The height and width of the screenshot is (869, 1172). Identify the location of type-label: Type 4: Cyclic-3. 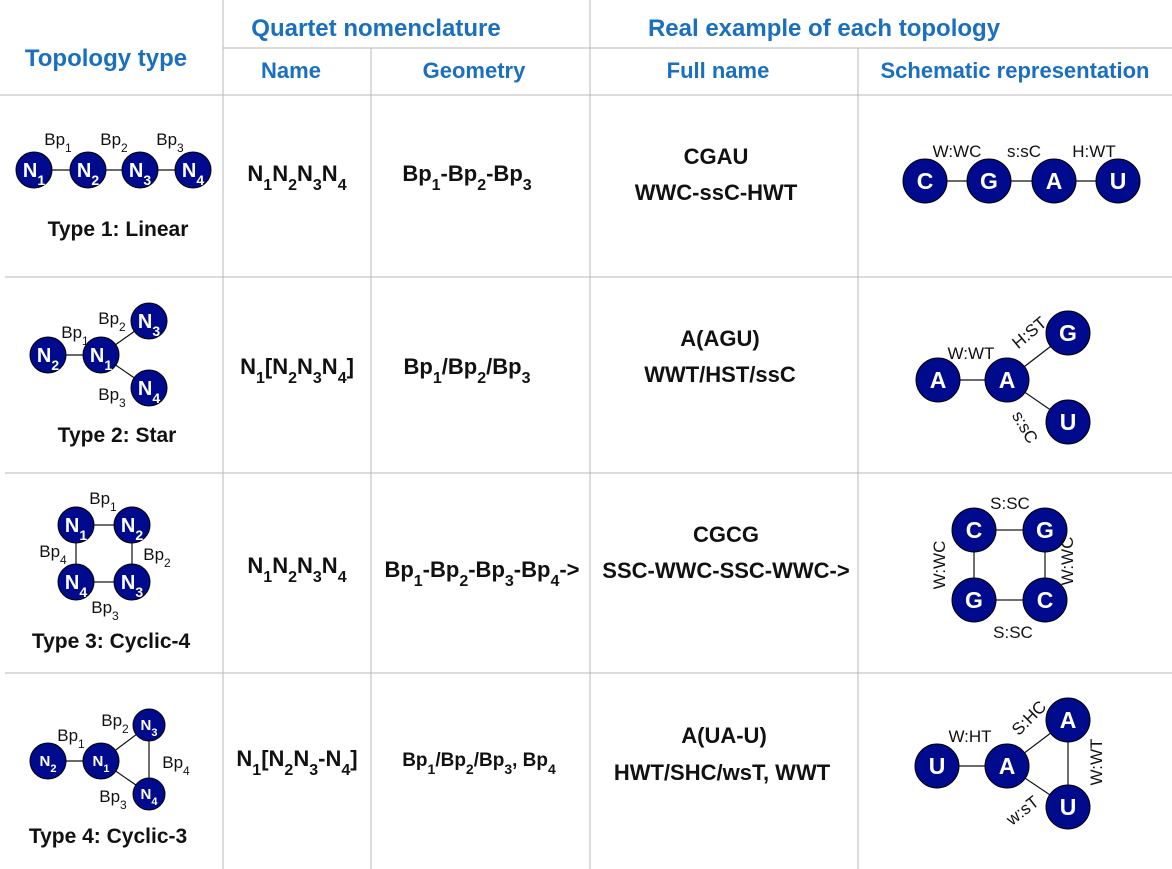
(108, 836).